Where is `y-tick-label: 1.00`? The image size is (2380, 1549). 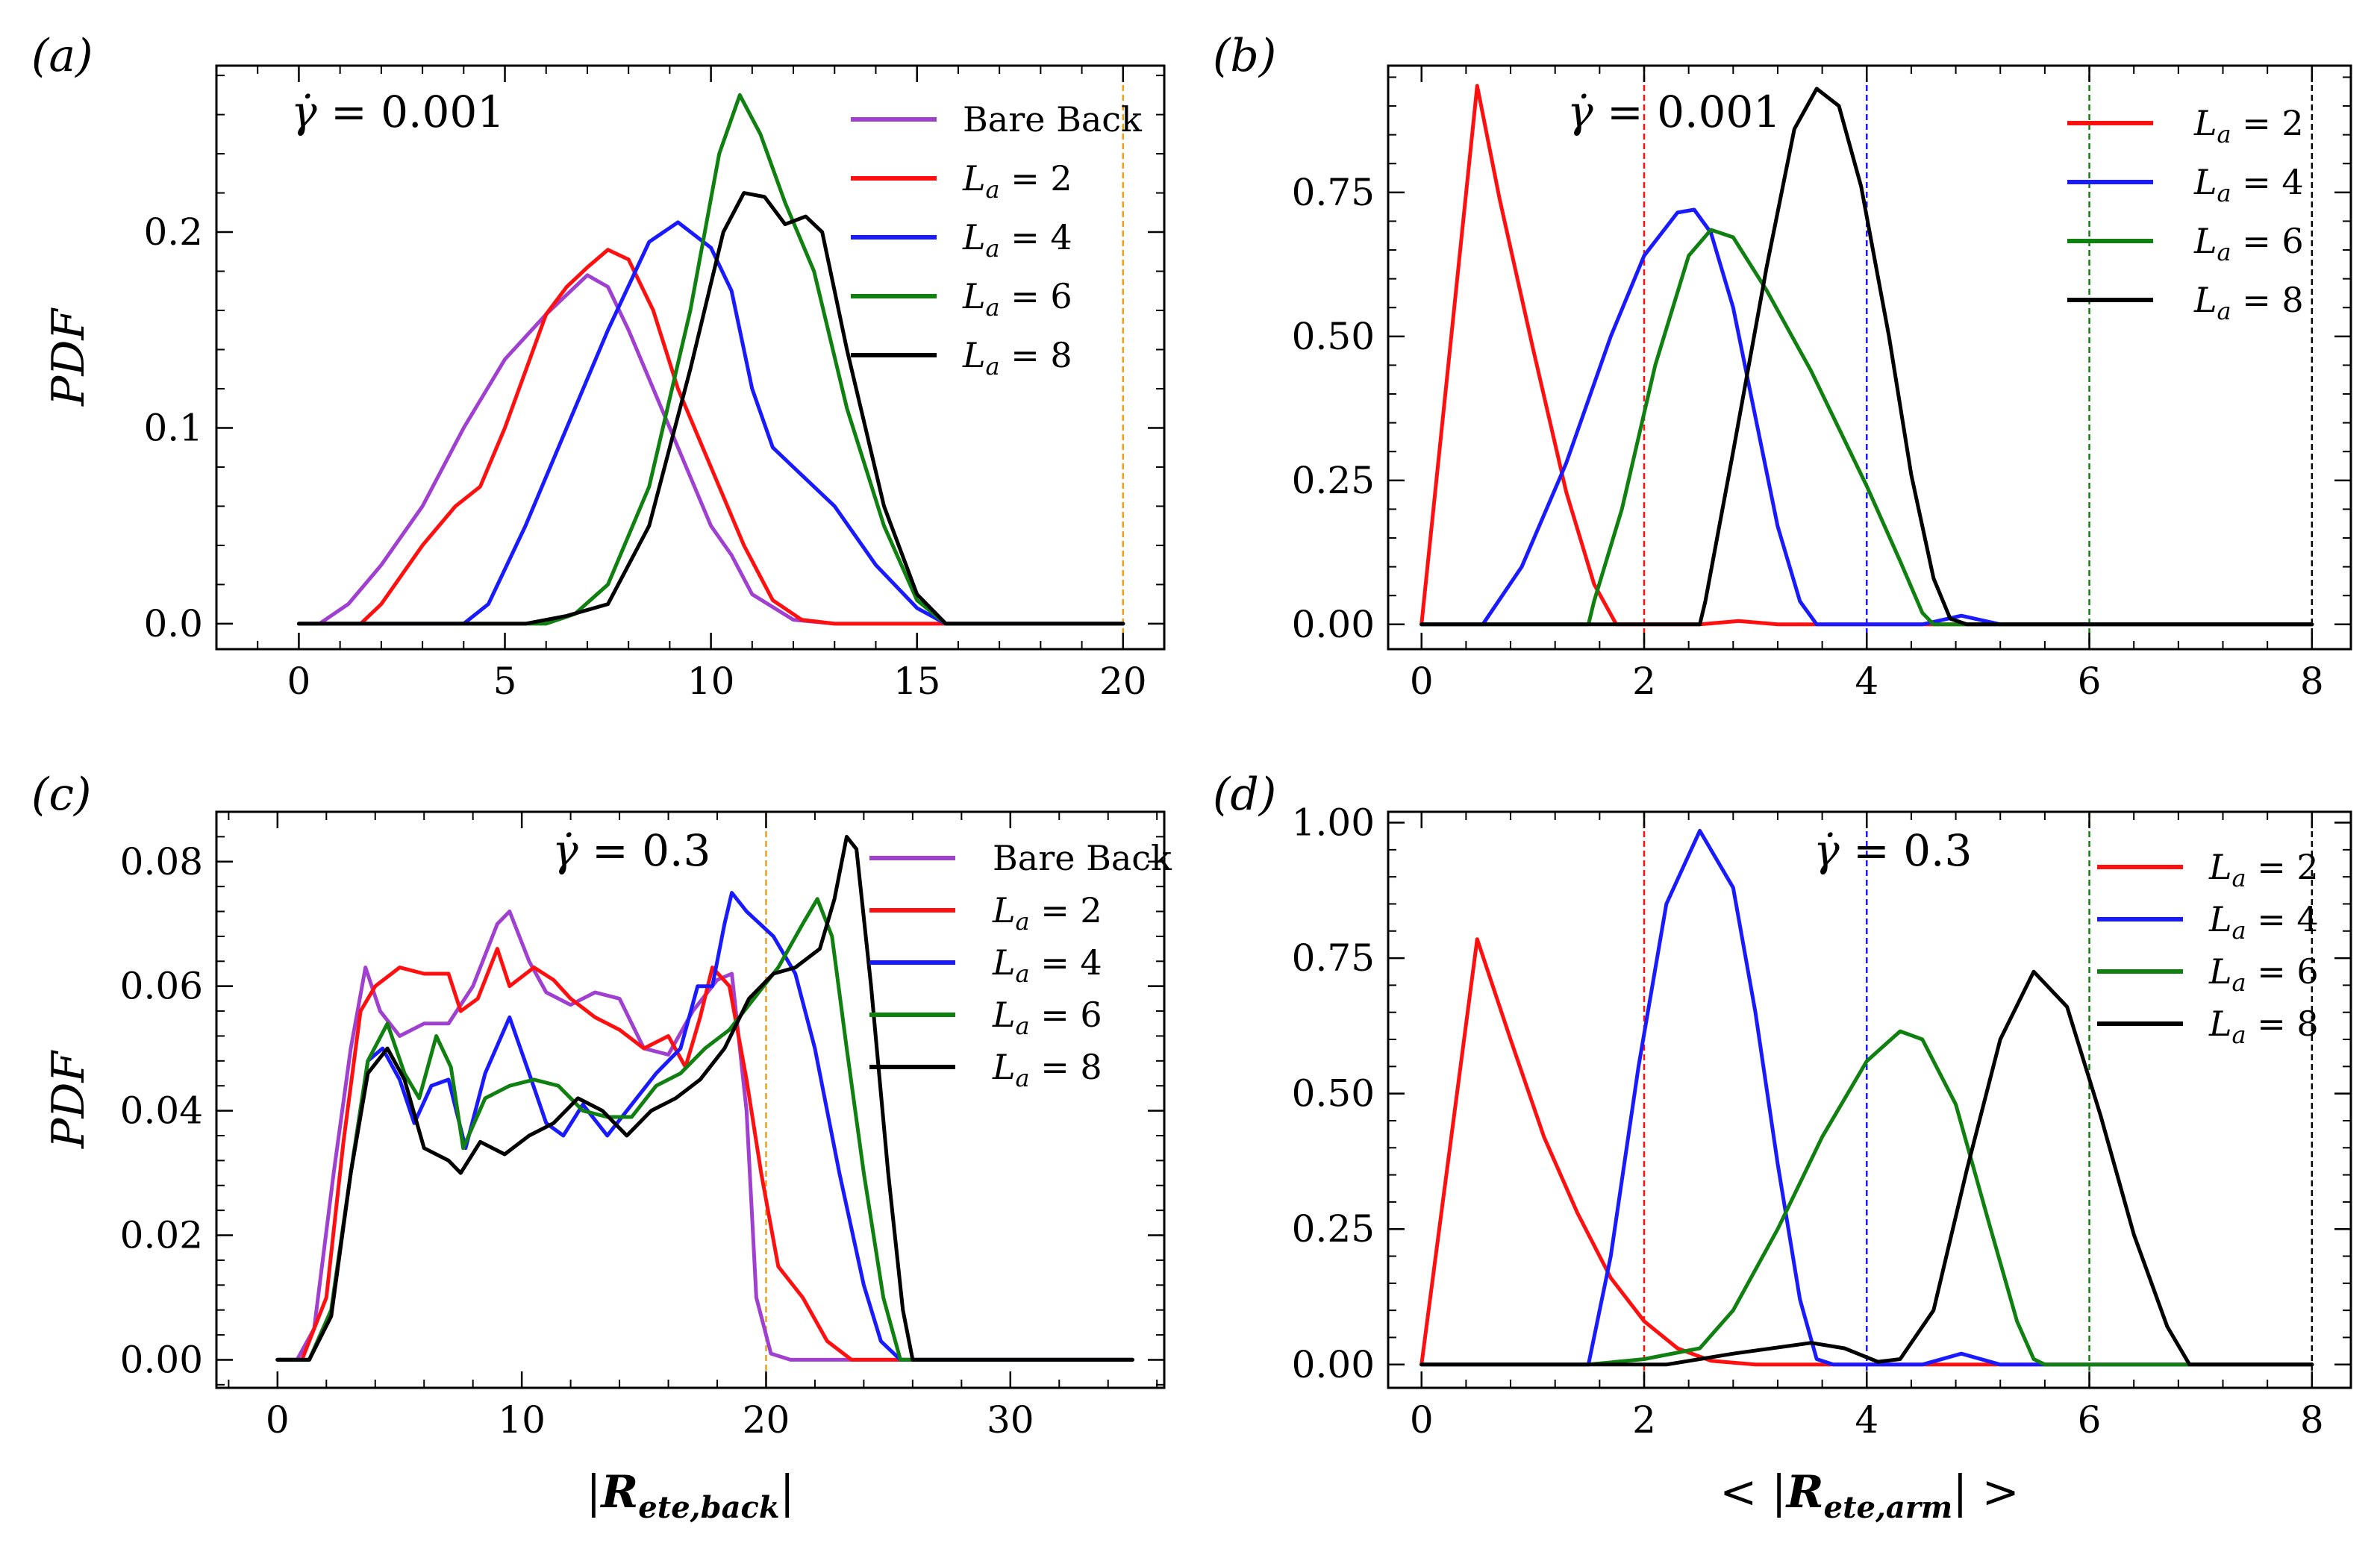
y-tick-label: 1.00 is located at coordinates (1333, 823).